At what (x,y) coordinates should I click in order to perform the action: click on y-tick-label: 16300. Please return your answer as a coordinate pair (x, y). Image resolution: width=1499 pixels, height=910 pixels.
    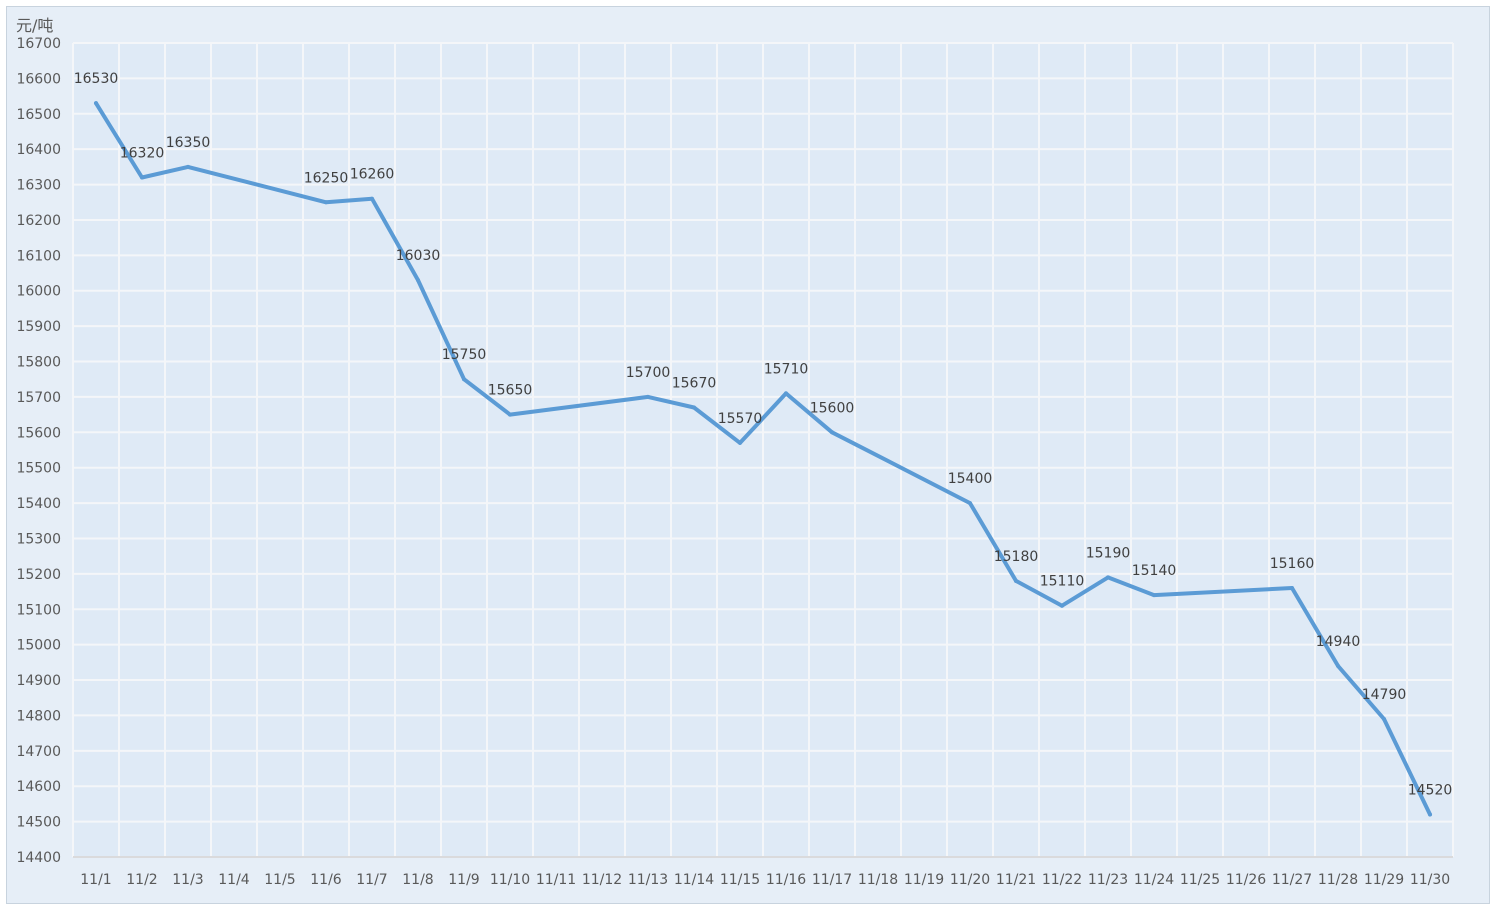
    Looking at the image, I should click on (38, 186).